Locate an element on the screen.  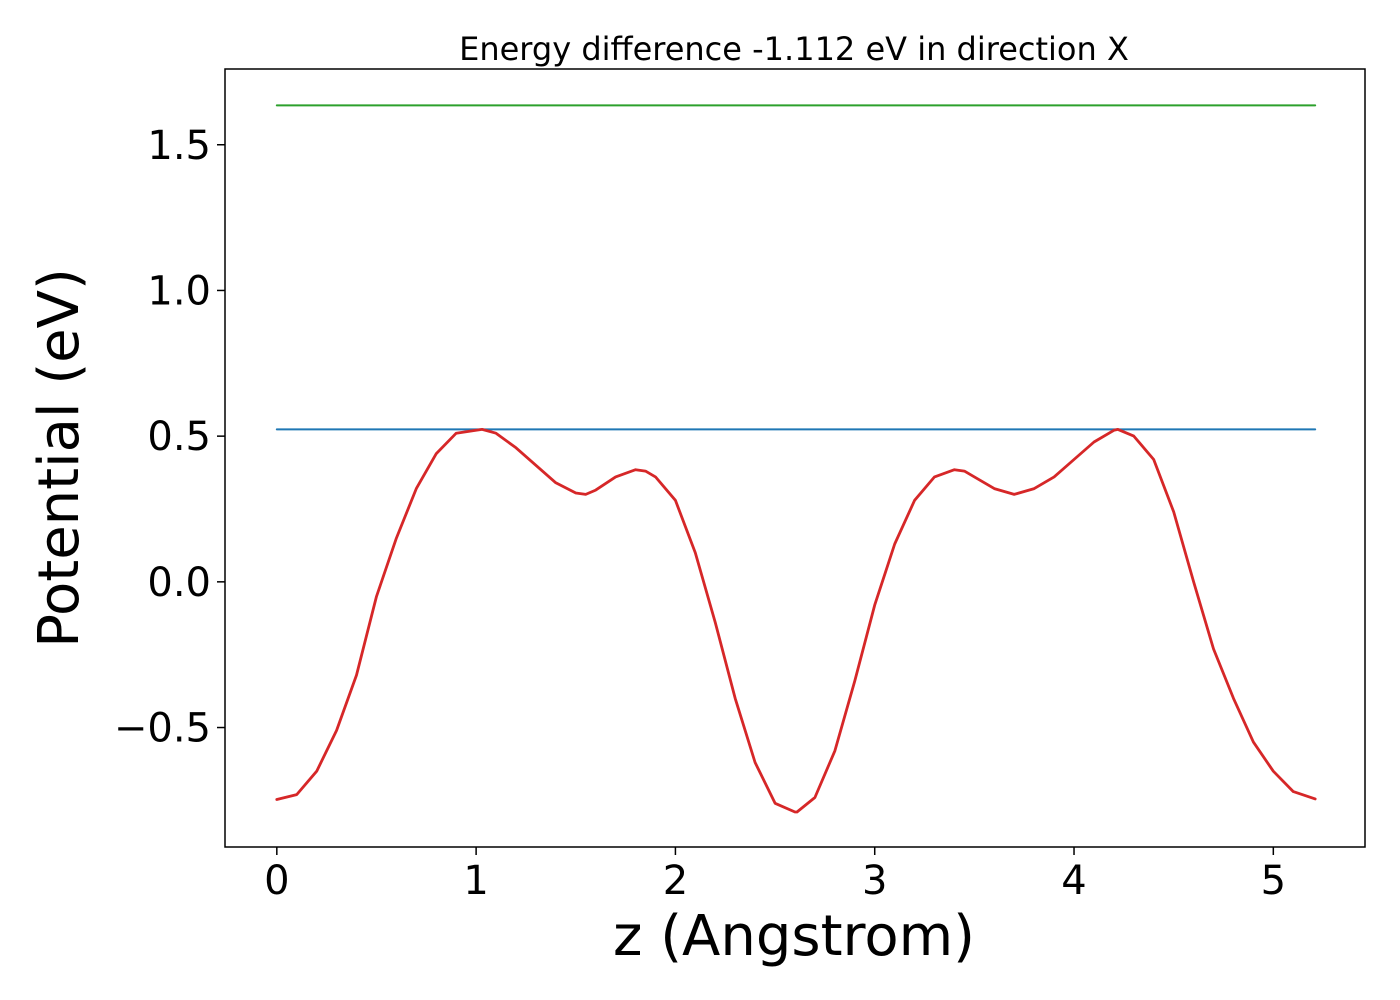
x-axis-label: z (Angstrom) is located at coordinates (794, 936).